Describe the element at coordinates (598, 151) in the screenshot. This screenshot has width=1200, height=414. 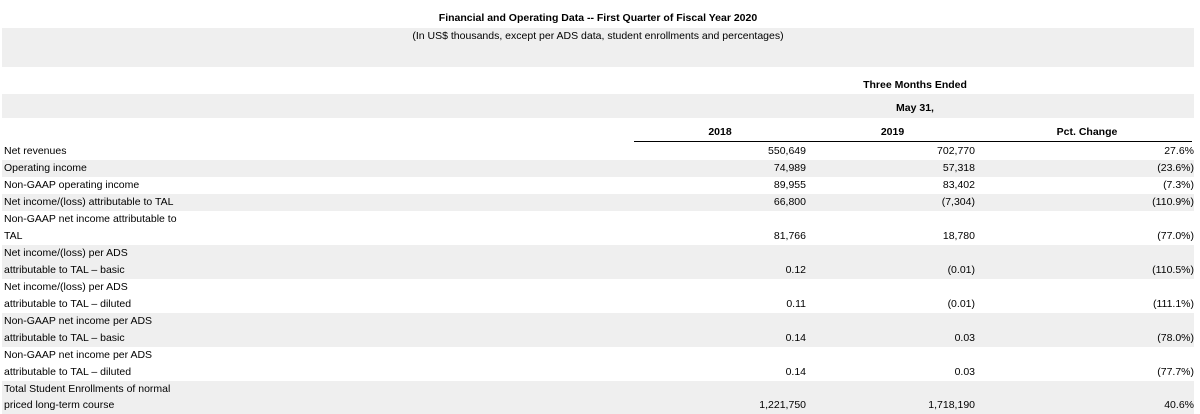
I see `table-row: Net revenues 550,649 702,770 27.6%` at that location.